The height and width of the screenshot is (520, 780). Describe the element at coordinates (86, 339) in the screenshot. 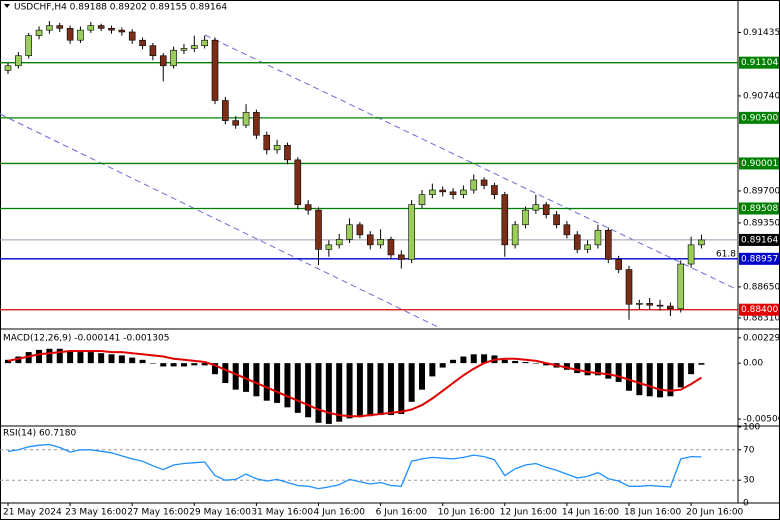

I see `macd-title: MACD(12,26,9) -0.000141 -0.001305` at that location.